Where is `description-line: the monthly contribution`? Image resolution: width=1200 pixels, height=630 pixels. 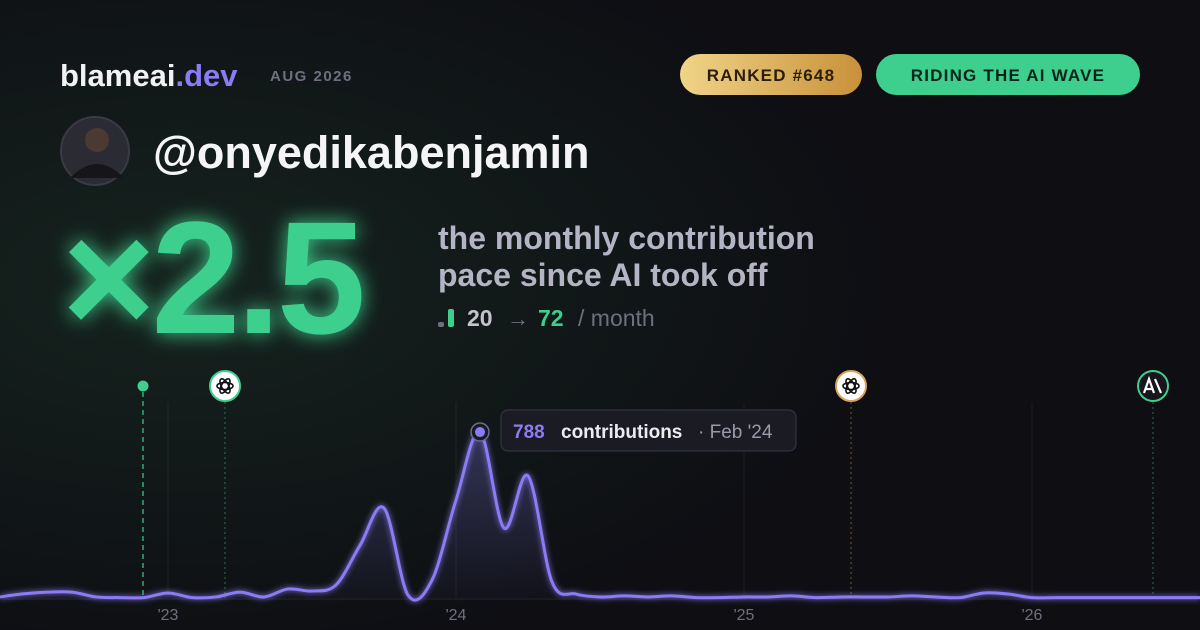 description-line: the monthly contribution is located at coordinates (626, 238).